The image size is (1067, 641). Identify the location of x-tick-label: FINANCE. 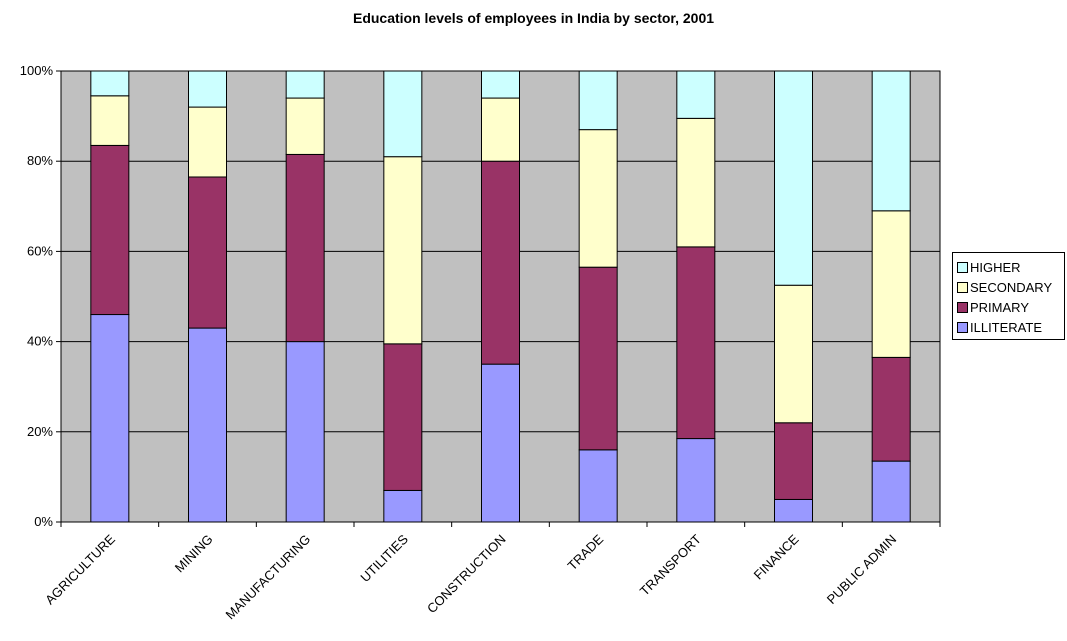
(776, 556).